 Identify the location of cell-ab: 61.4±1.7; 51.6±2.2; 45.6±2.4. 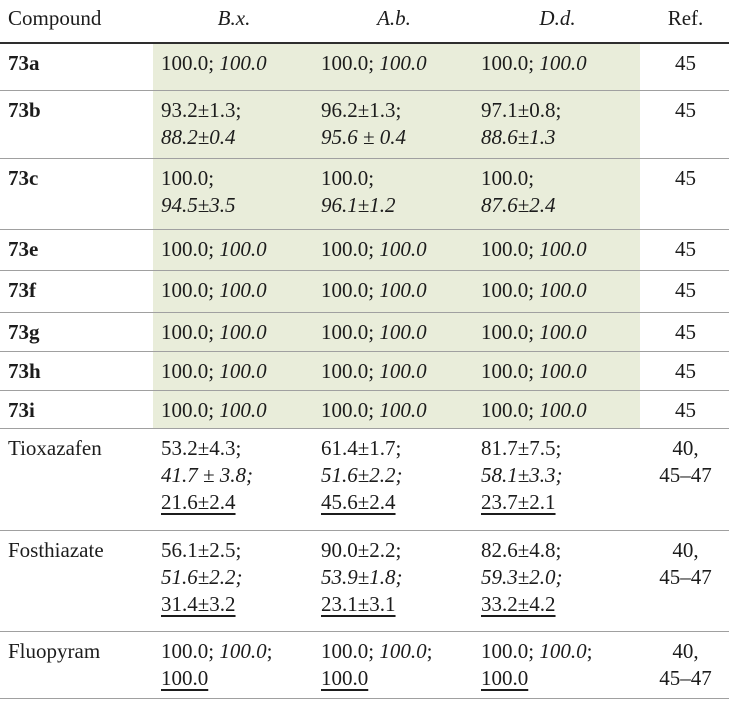
(393, 479).